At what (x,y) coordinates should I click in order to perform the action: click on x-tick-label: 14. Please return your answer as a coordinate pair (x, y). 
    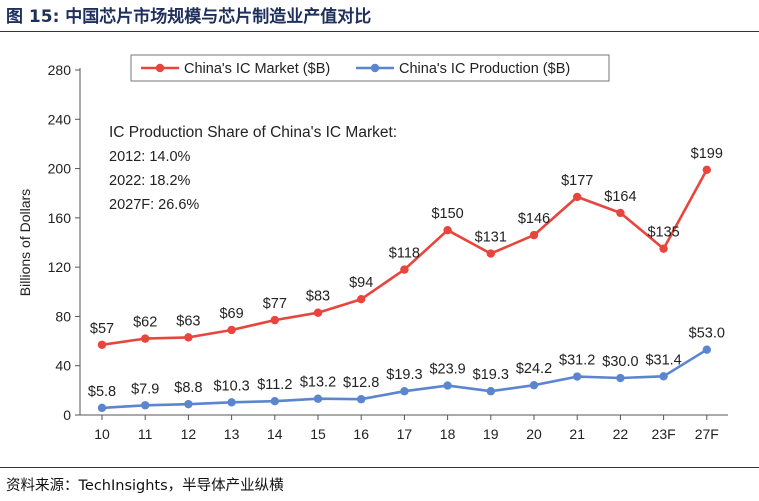
    Looking at the image, I should click on (275, 434).